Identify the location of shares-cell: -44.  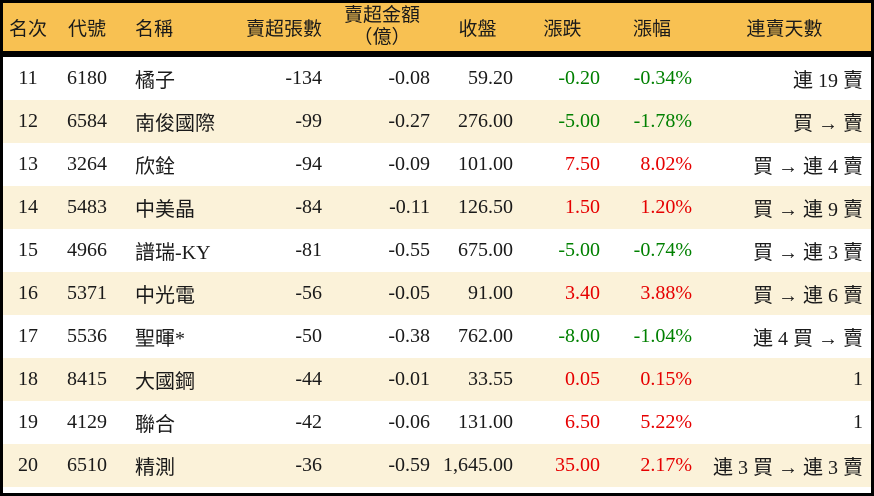
(308, 379).